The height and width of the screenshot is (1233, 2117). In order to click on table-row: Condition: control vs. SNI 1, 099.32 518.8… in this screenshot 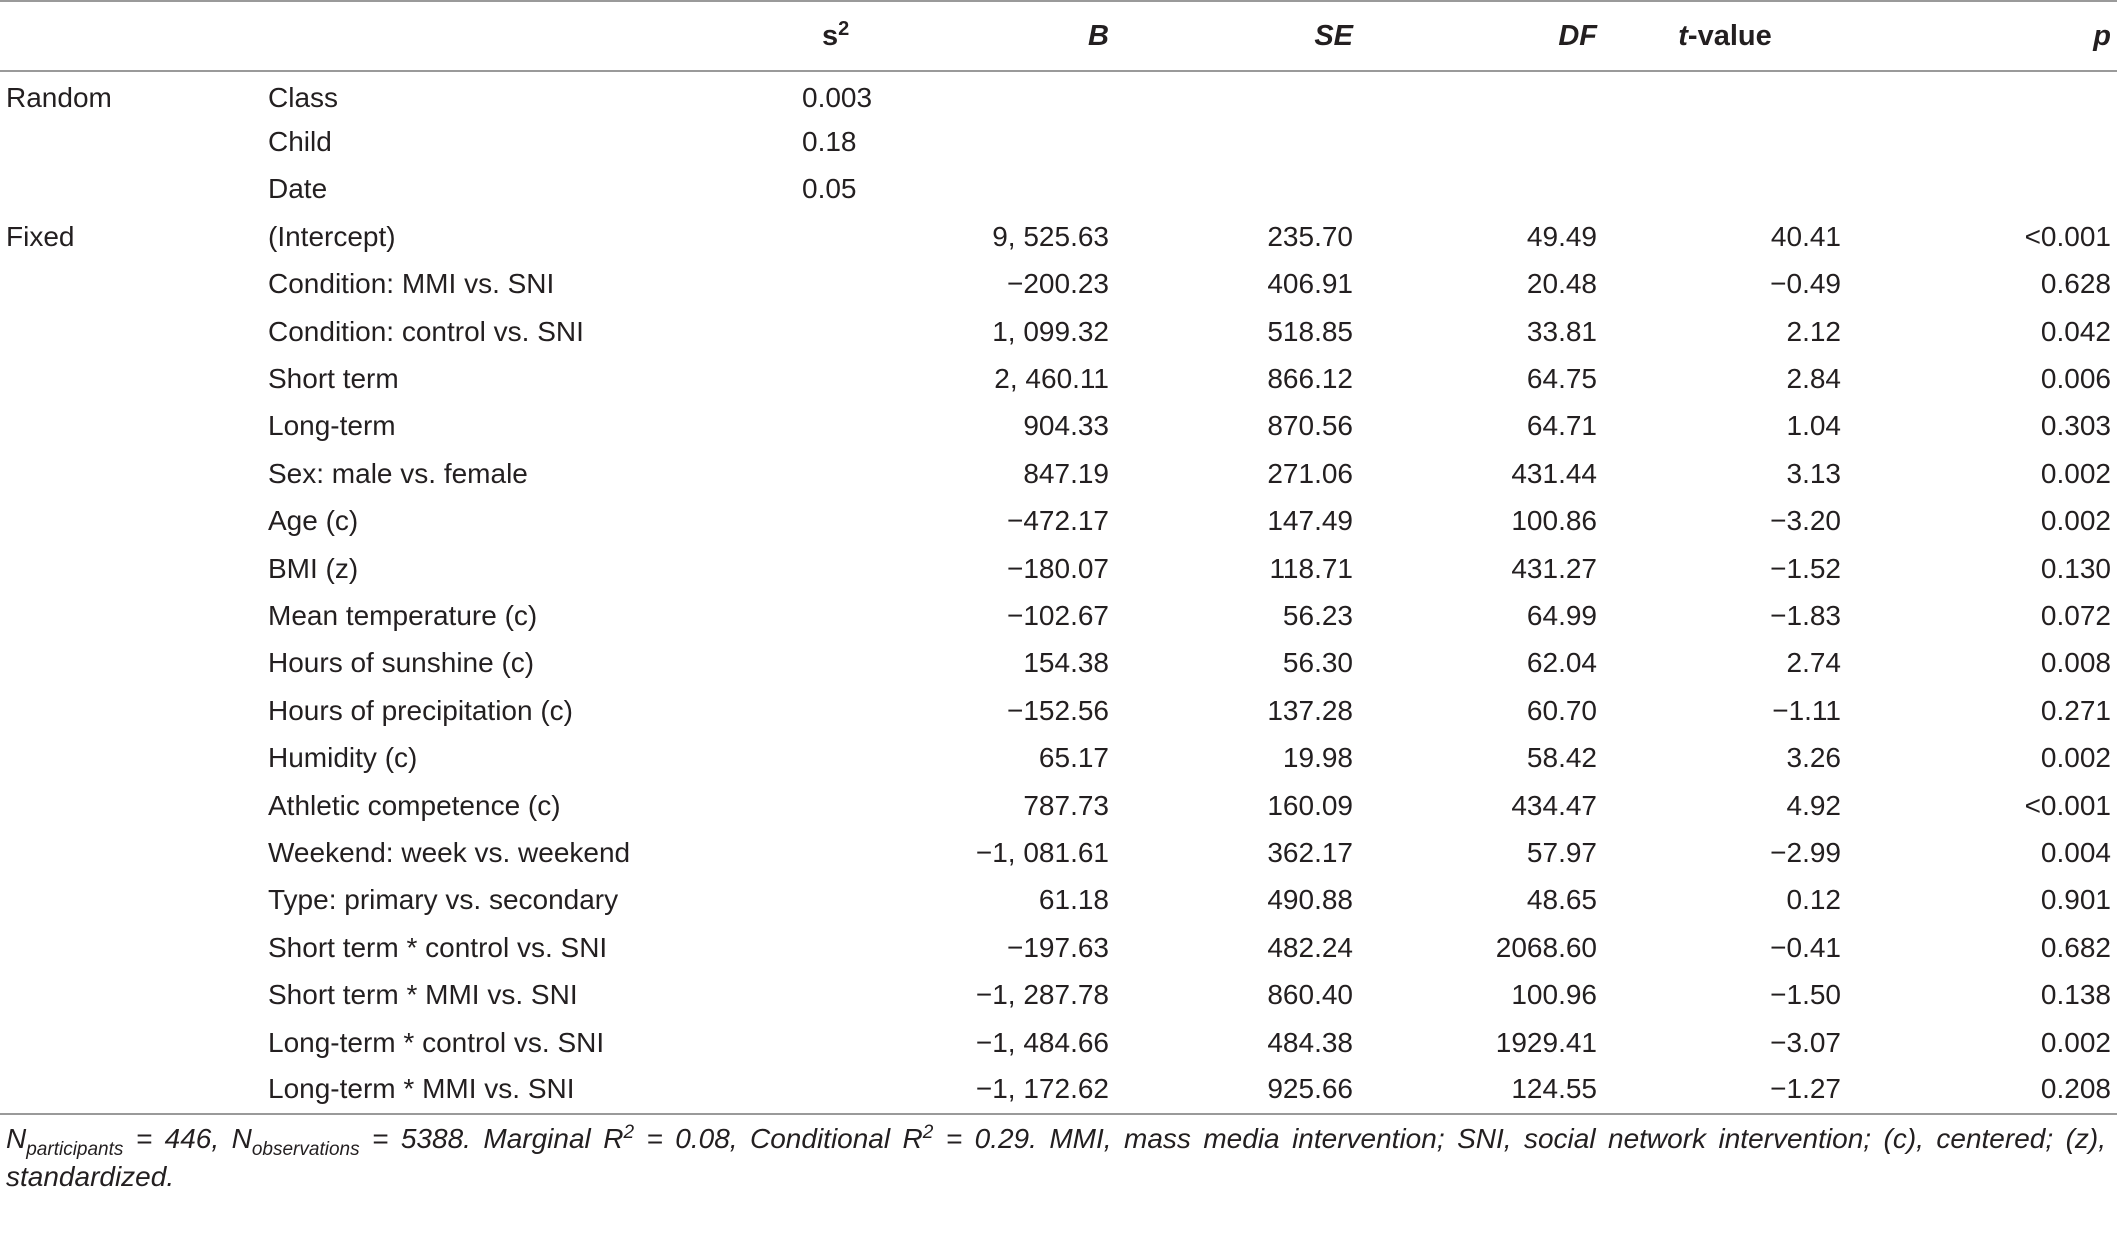, I will do `click(1058, 331)`.